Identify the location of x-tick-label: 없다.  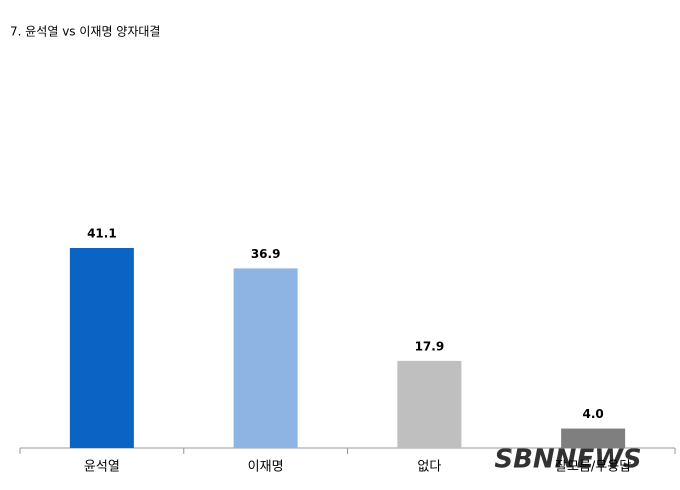
(429, 467).